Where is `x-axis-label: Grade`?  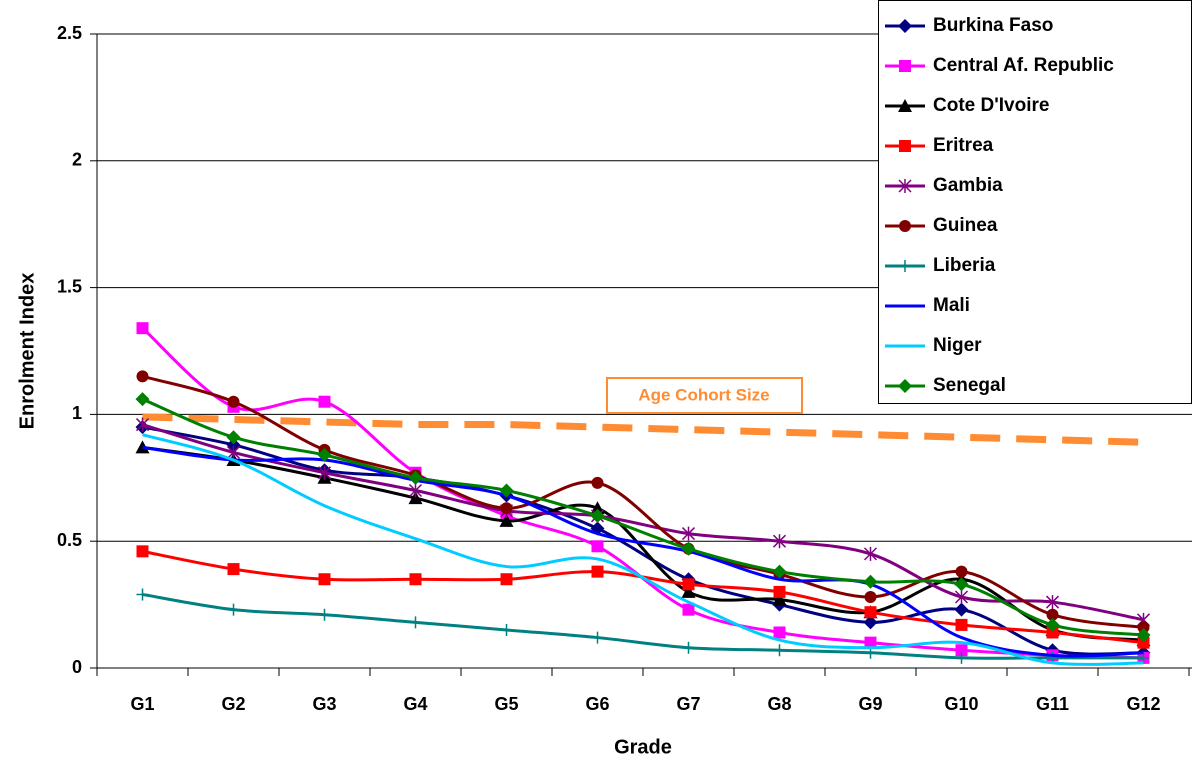 x-axis-label: Grade is located at coordinates (643, 747).